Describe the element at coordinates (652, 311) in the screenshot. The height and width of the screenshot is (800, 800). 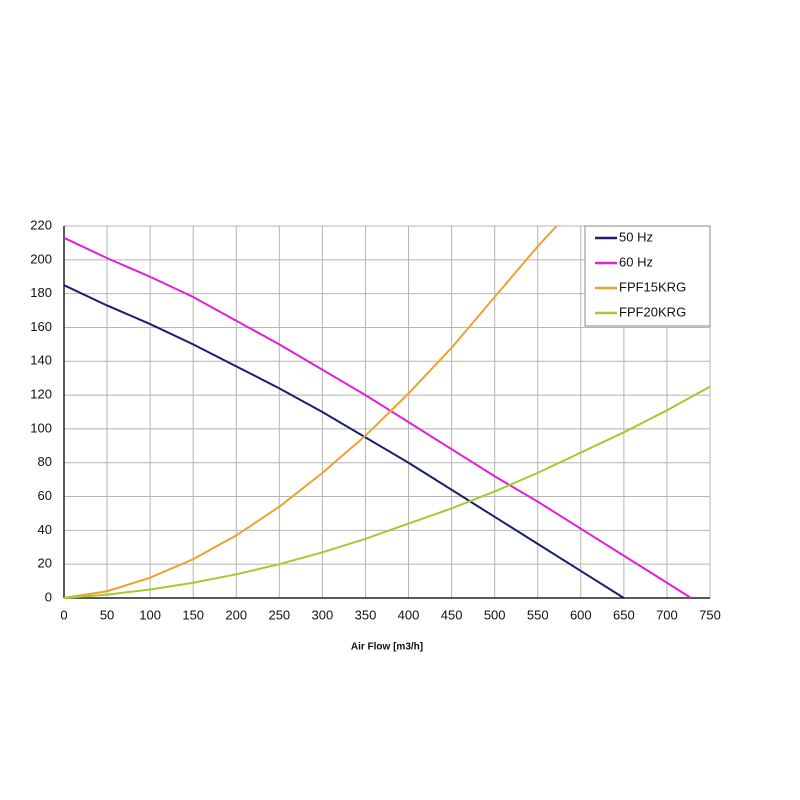
I see `legend-label: FPF20KRG` at that location.